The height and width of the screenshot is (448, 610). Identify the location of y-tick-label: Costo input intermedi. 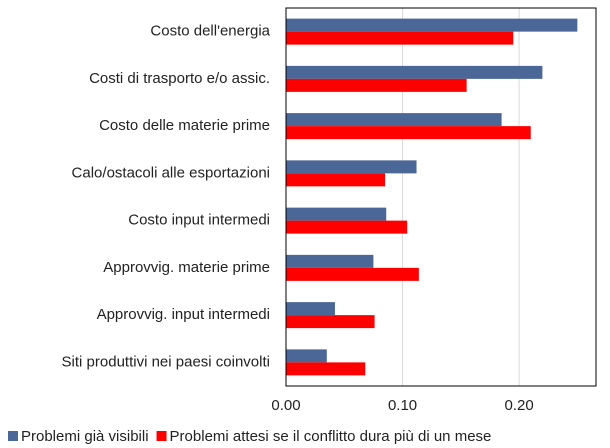
(199, 220).